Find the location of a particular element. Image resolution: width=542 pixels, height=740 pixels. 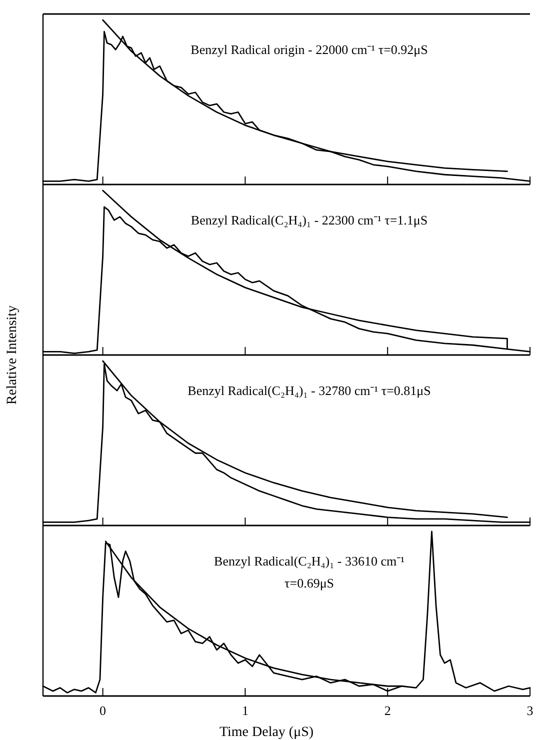

annotation: Benzyl Radical origin - 22000 cm⁻¹ τ=0.92μS is located at coordinates (309, 49).